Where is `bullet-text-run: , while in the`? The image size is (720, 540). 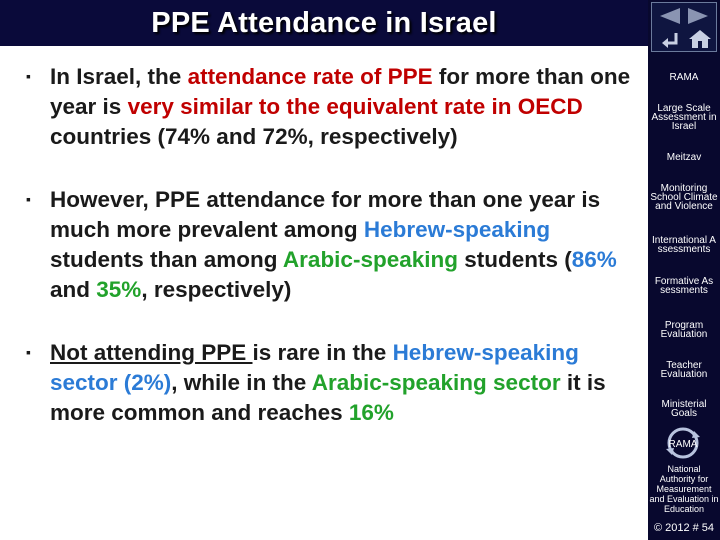 bullet-text-run: , while in the is located at coordinates (241, 382).